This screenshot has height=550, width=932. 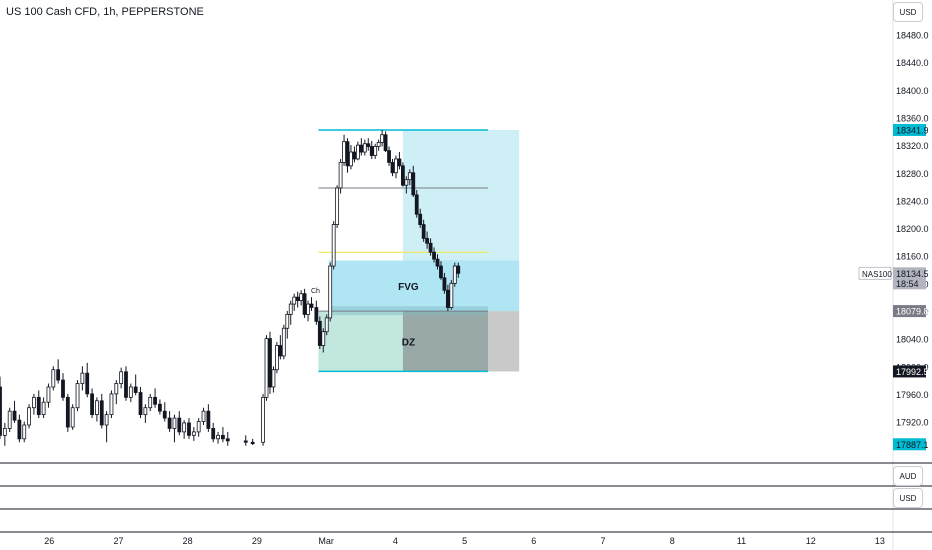 I want to click on currency-button-bottom: USD, so click(x=908, y=498).